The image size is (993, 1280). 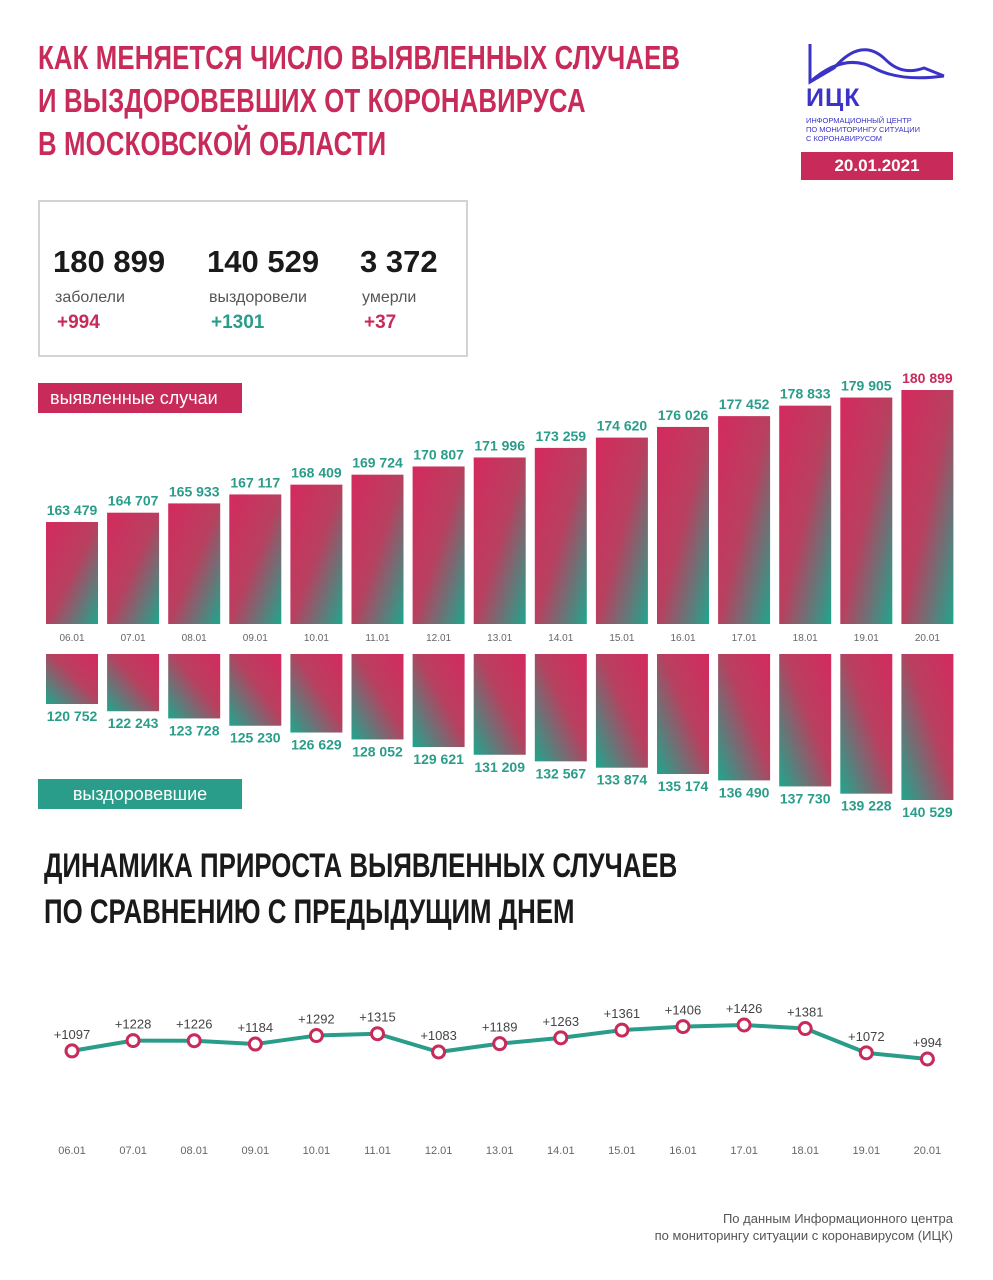 I want to click on cases-bar-label: 170 807, so click(x=438, y=454).